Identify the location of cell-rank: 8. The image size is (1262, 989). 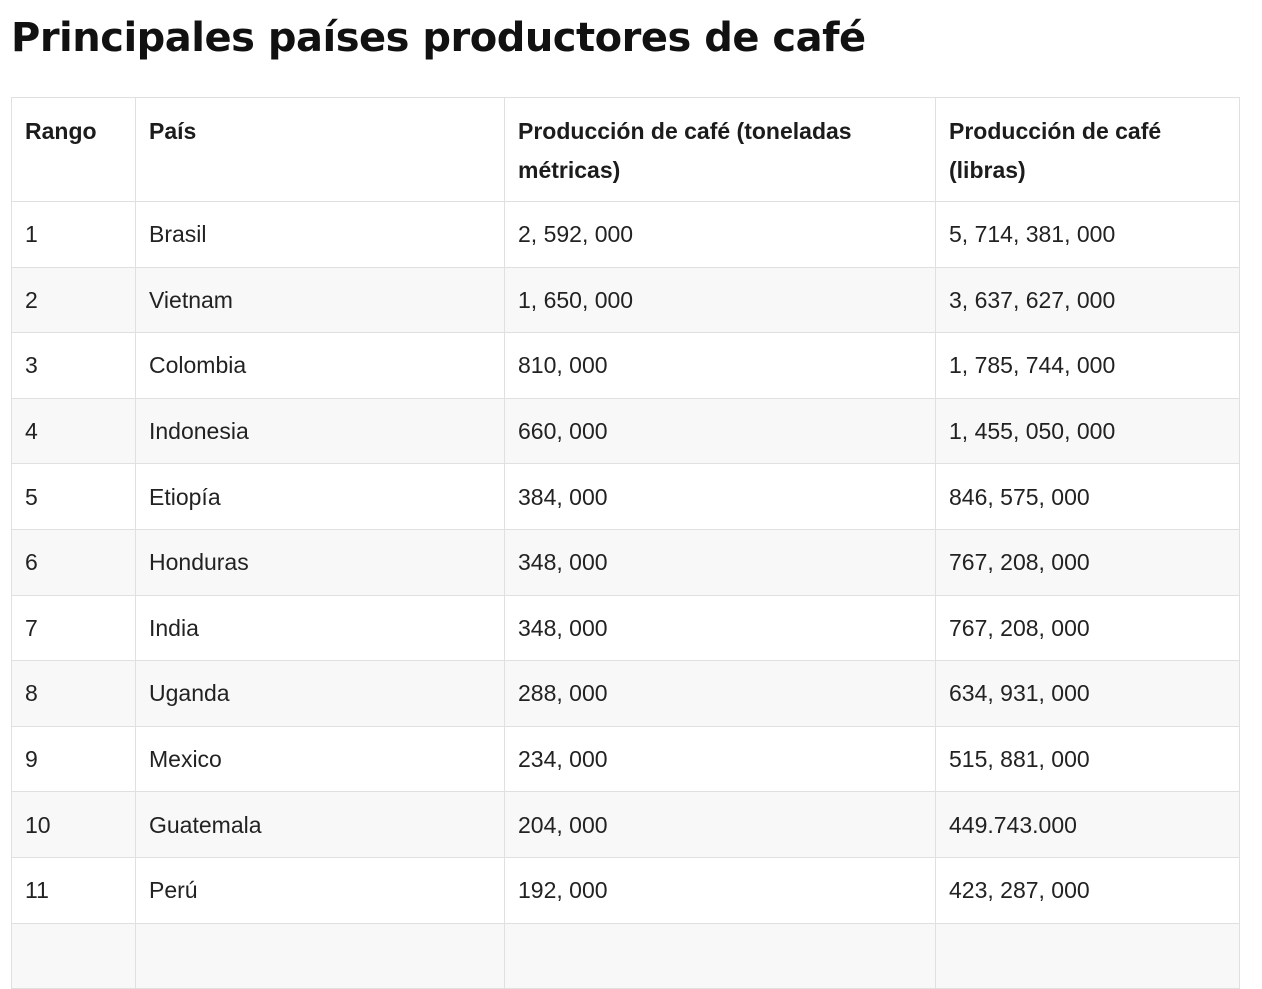
(73, 693).